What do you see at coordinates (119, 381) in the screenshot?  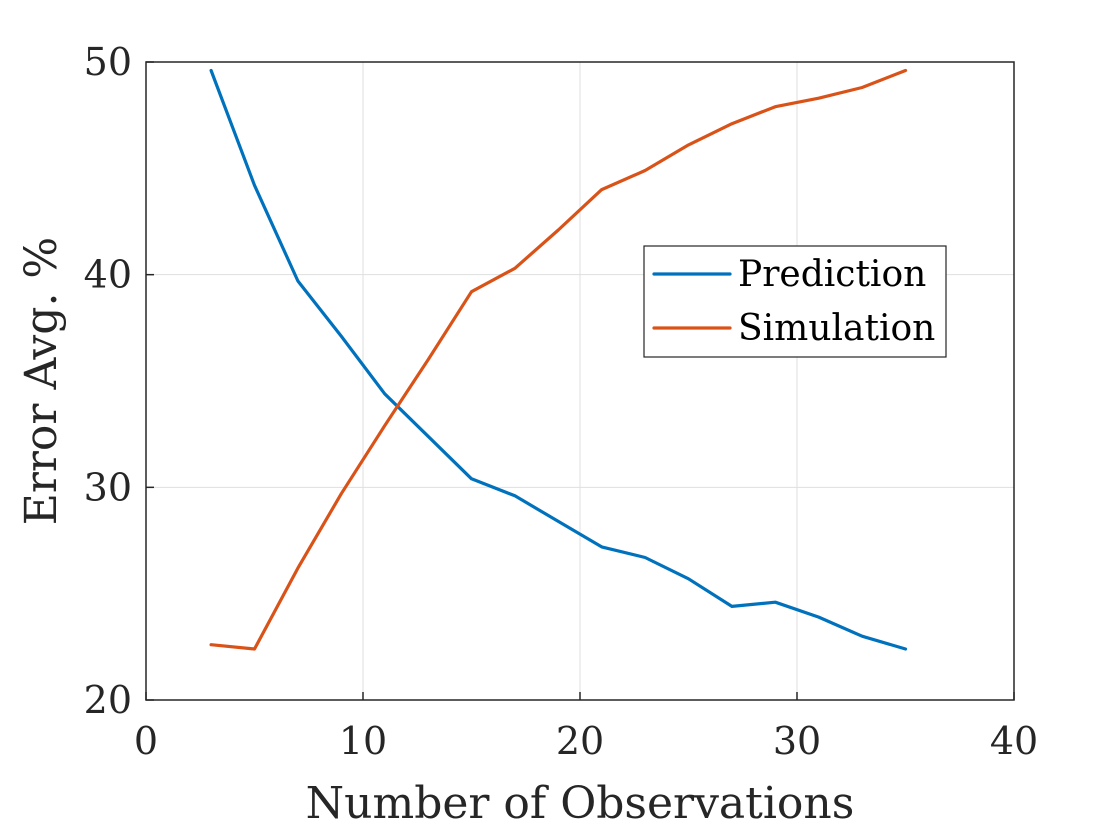 I see `y-ticks: 20 30 40 50` at bounding box center [119, 381].